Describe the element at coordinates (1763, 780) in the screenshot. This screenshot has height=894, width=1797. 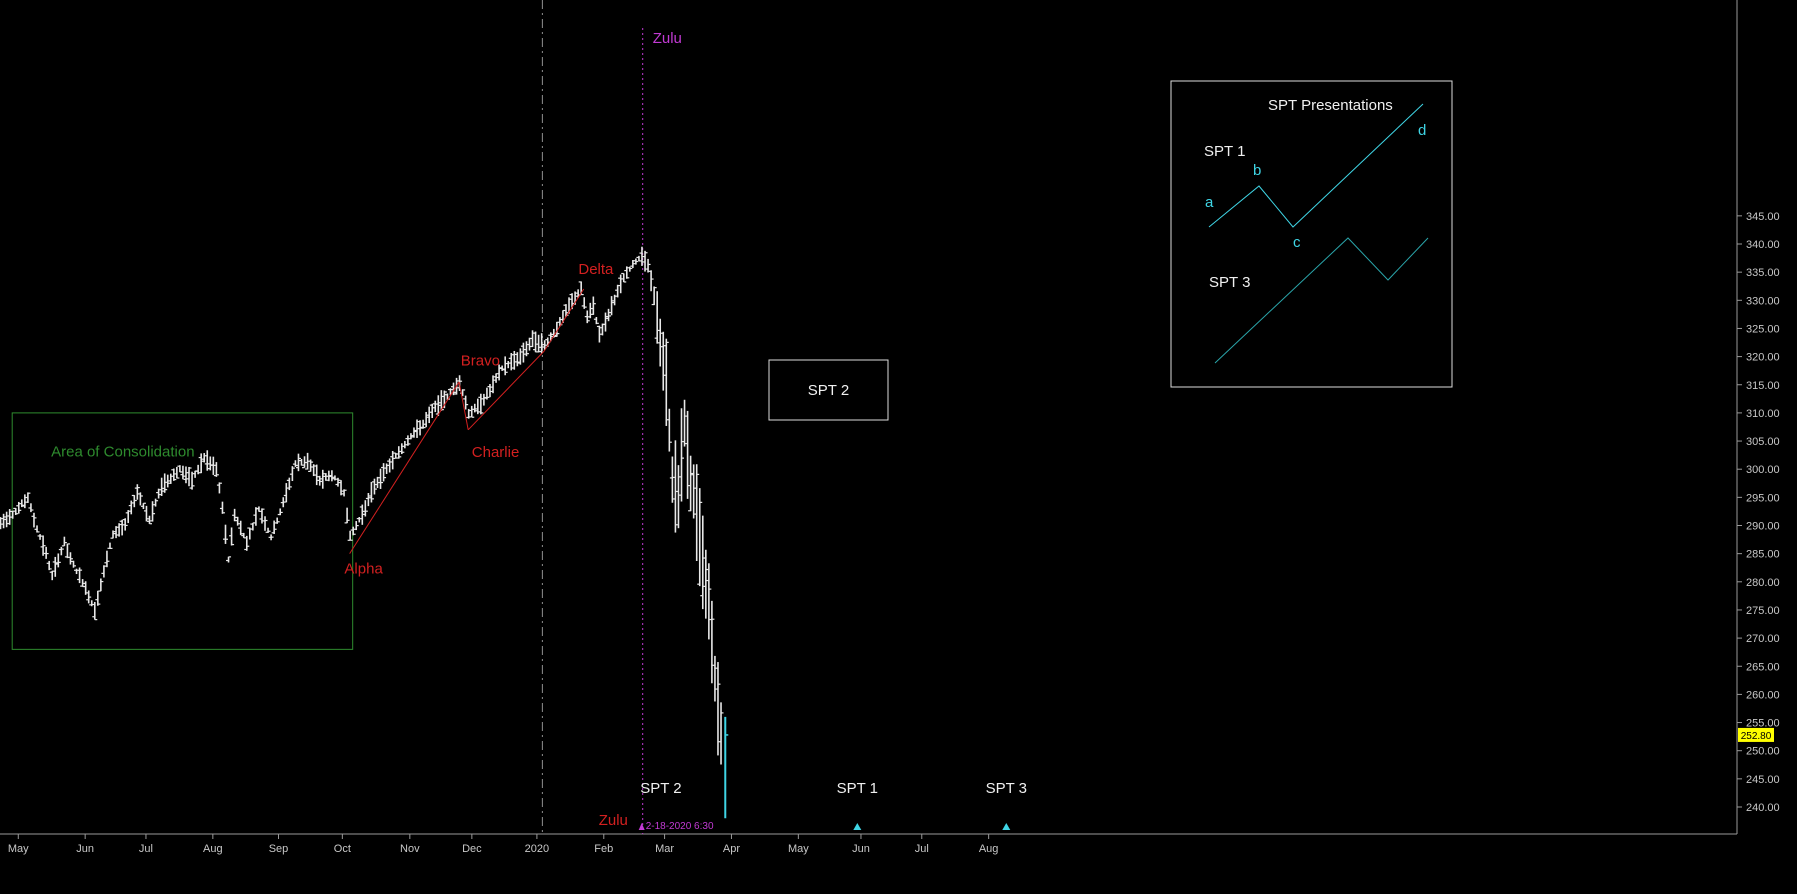
I see `y-tick-label: 245.00` at that location.